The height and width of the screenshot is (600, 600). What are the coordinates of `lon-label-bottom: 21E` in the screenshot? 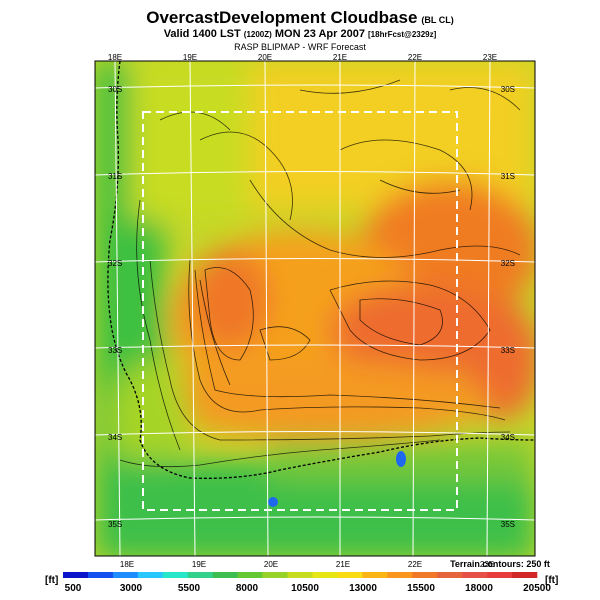 It's located at (343, 564).